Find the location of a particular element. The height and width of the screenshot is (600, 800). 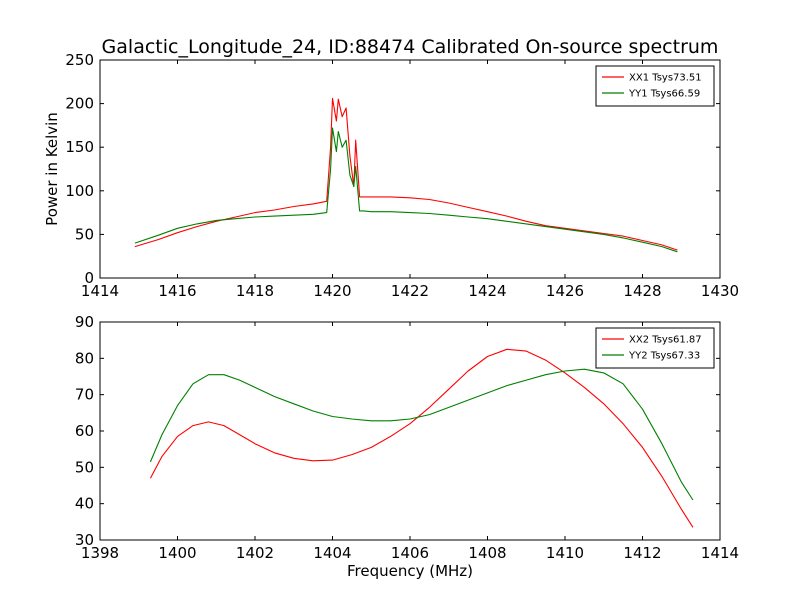

legend: XX2 Tsys61.87 YY2 Tsys67.33 is located at coordinates (655, 348).